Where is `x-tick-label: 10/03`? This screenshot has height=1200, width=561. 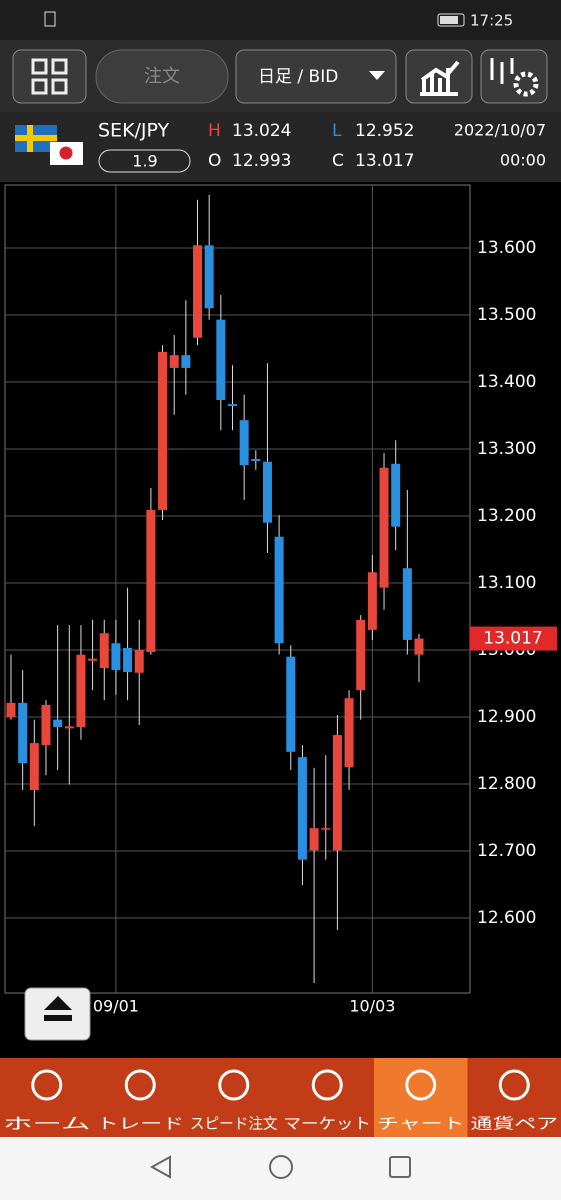
x-tick-label: 10/03 is located at coordinates (372, 1006).